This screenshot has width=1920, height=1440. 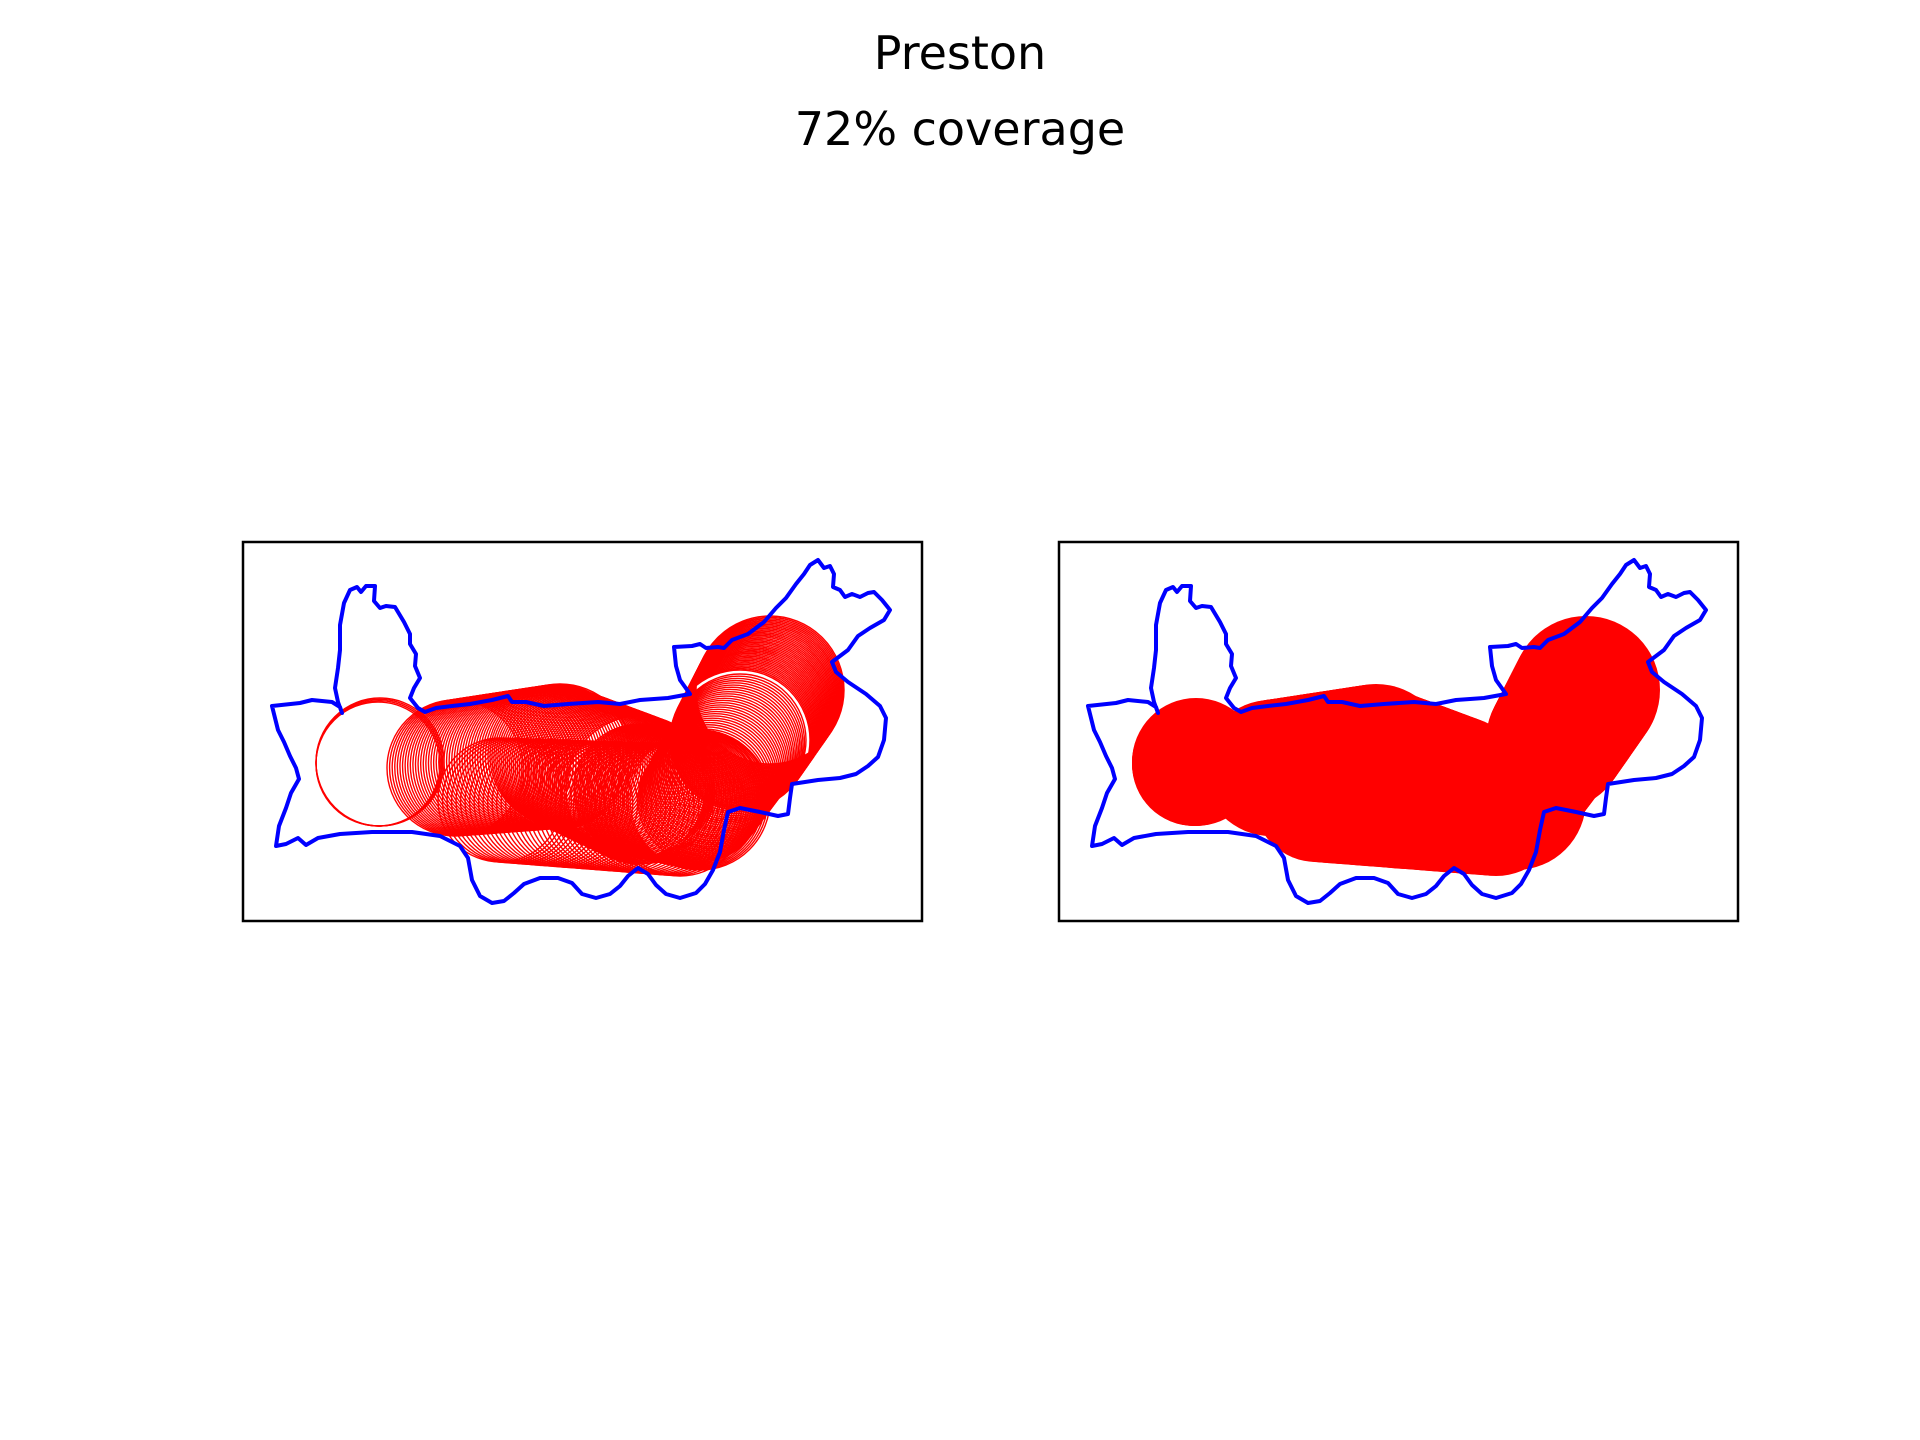 I want to click on coverage-area-filled, so click(x=1396, y=746).